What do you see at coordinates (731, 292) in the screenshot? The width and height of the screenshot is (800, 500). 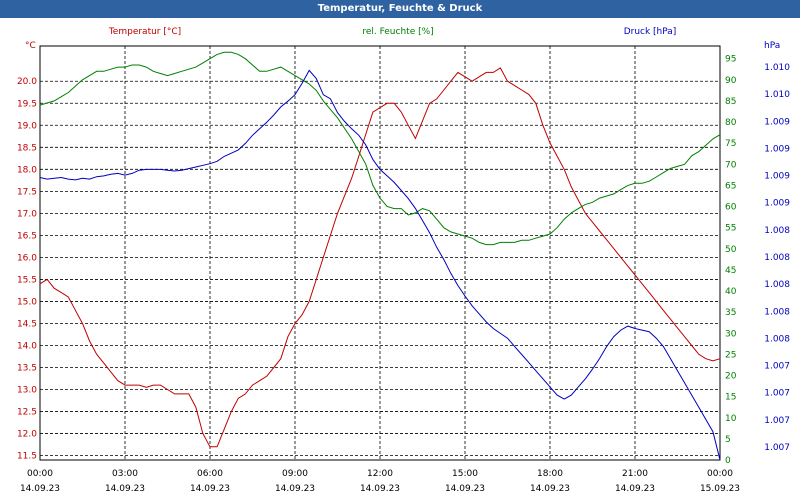 I see `humidity-tick-label: 40` at bounding box center [731, 292].